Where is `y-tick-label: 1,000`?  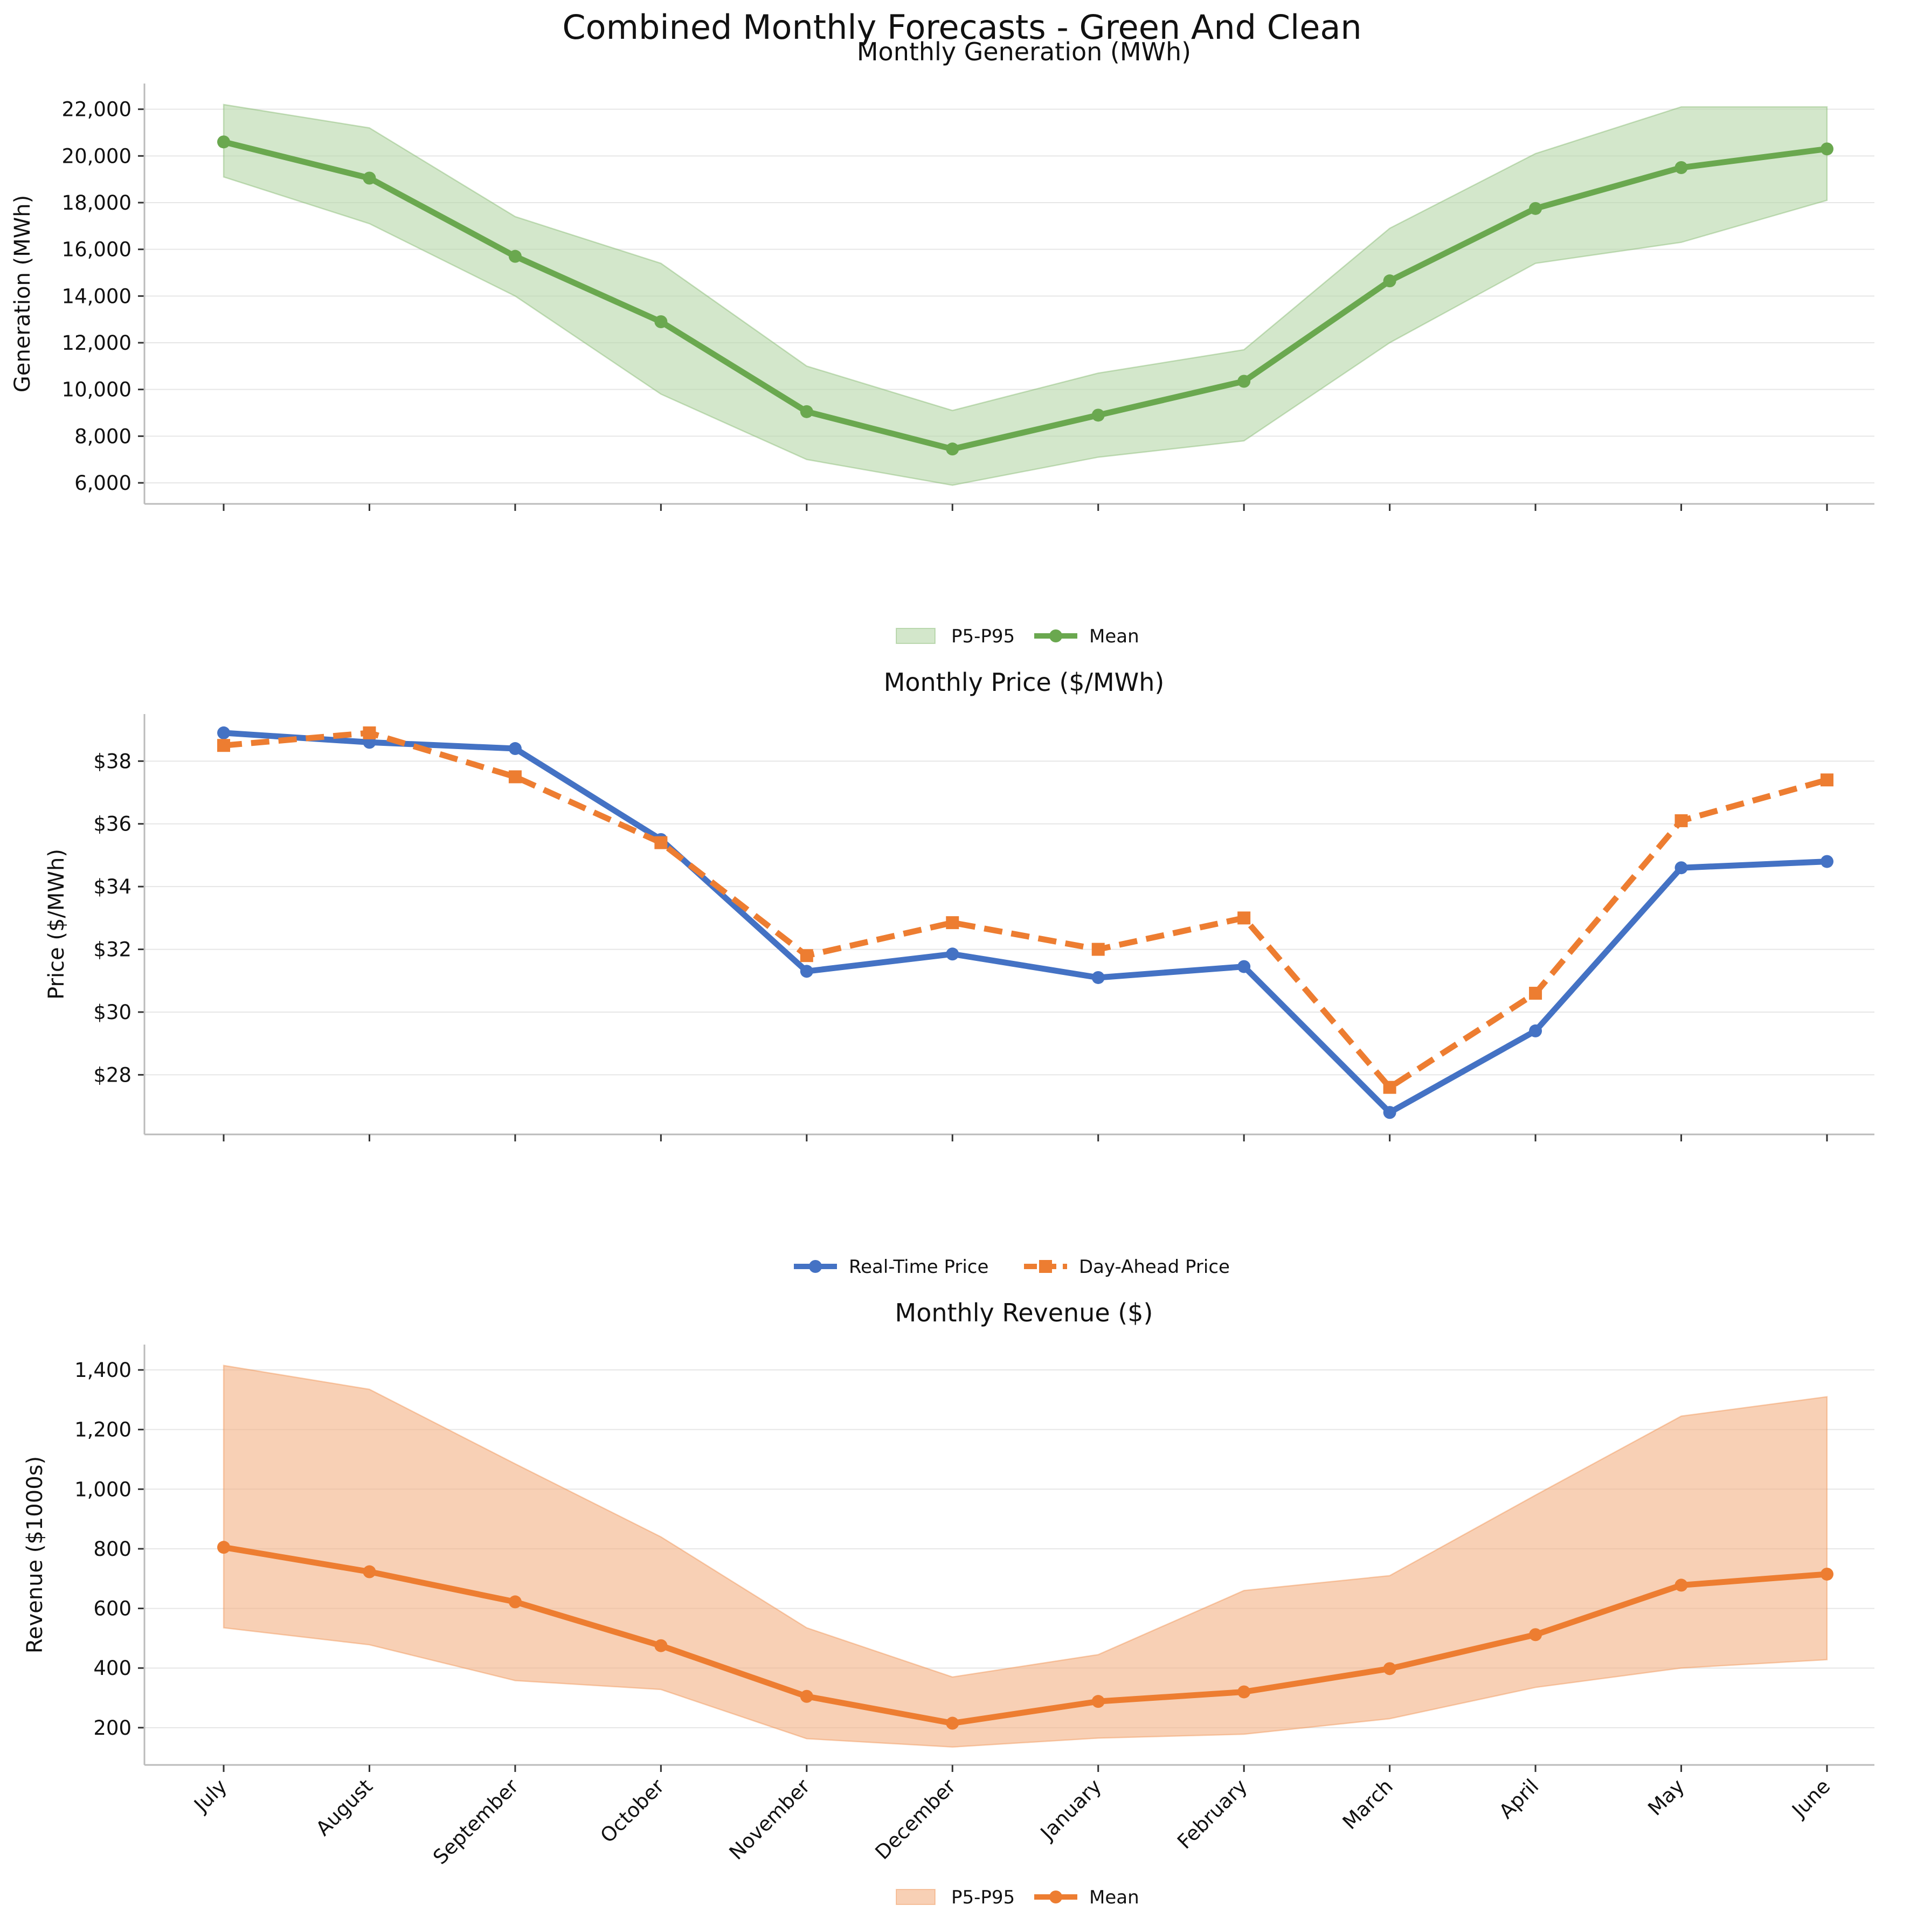
y-tick-label: 1,000 is located at coordinates (103, 1489).